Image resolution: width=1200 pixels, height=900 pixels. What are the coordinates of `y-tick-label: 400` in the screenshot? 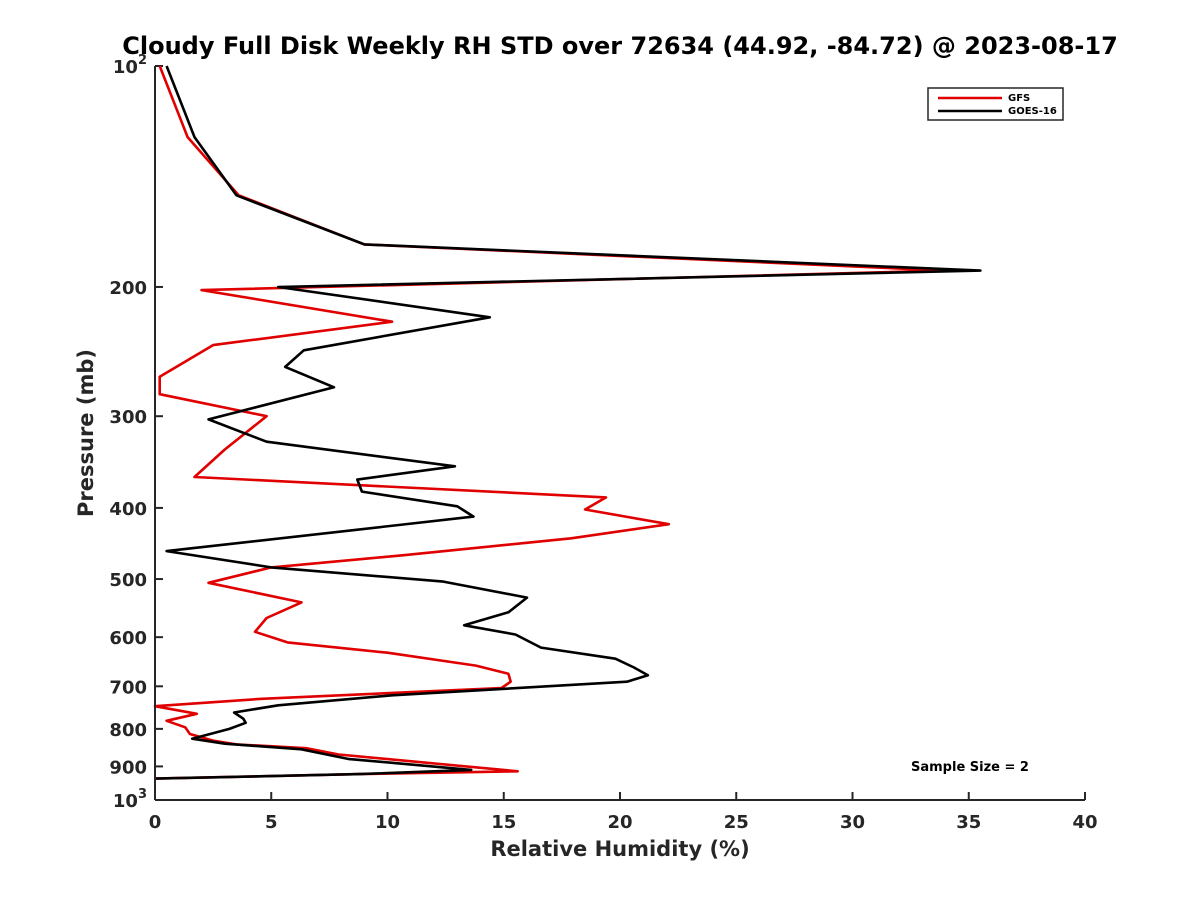 It's located at (128, 509).